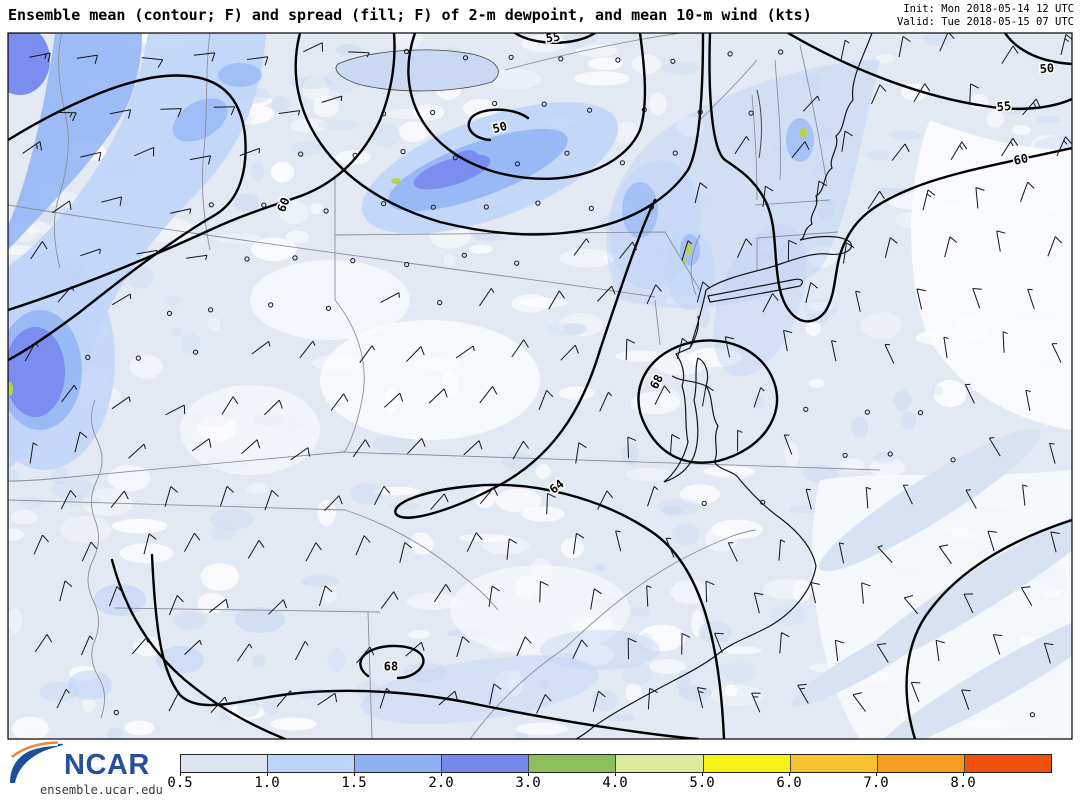 This screenshot has height=800, width=1080. I want to click on contour-60-west, so click(202, 172).